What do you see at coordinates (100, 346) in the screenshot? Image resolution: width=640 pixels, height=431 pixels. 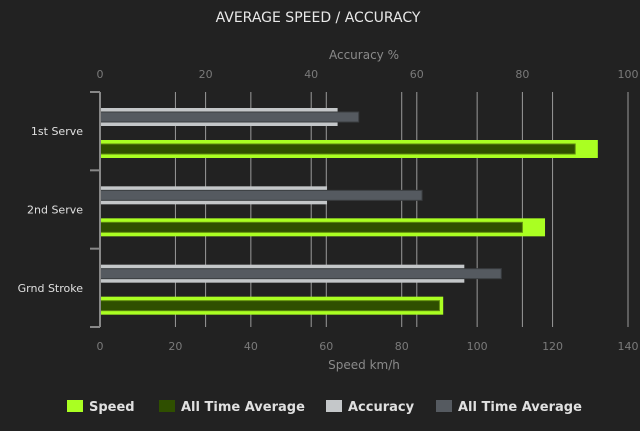 I see `bottom-tick-label: 0` at bounding box center [100, 346].